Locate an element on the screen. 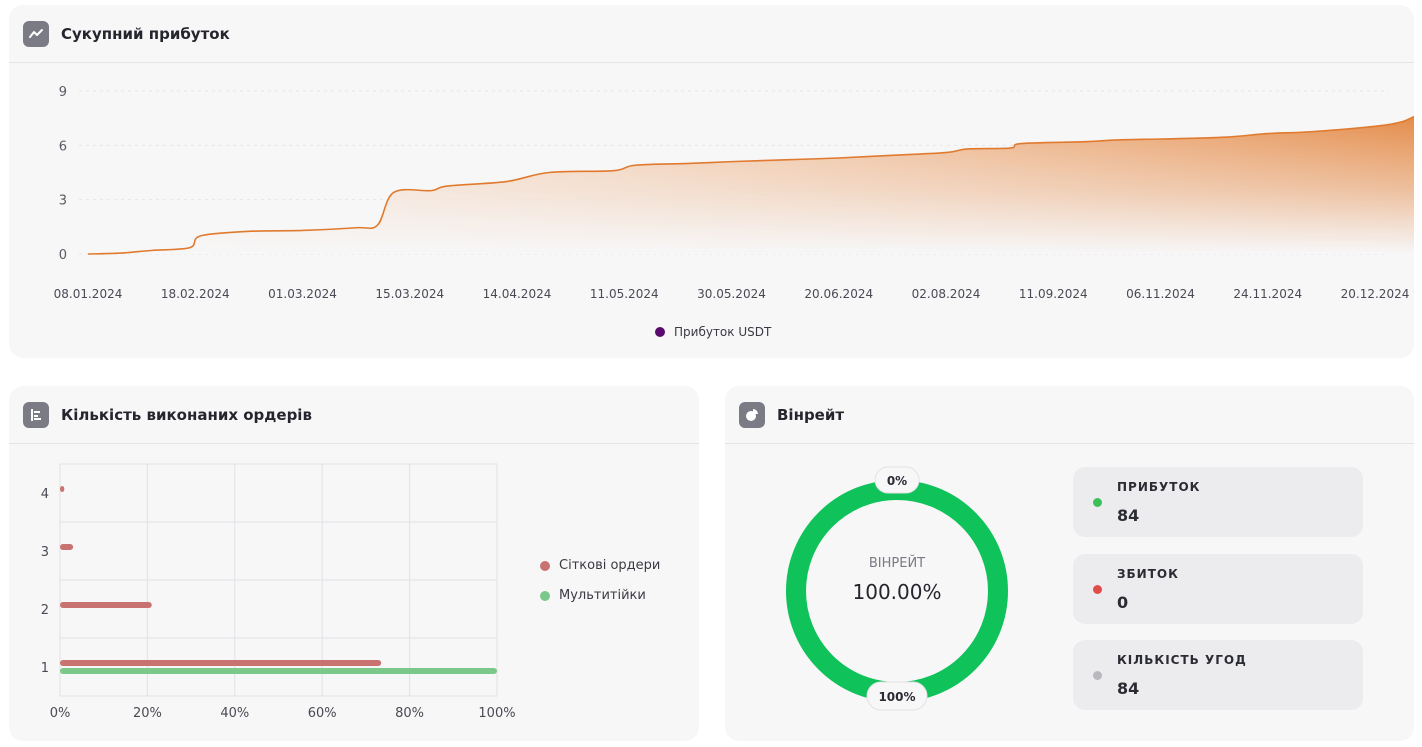 The height and width of the screenshot is (747, 1422). card-title: Вінрейт is located at coordinates (811, 414).